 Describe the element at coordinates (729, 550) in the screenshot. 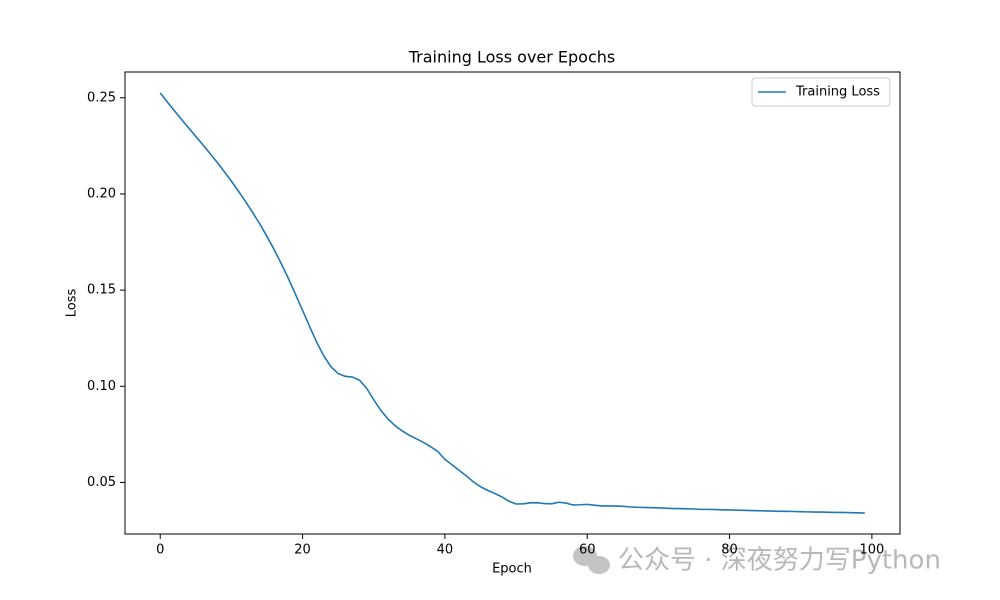

I see `x-tick-label: 80` at that location.